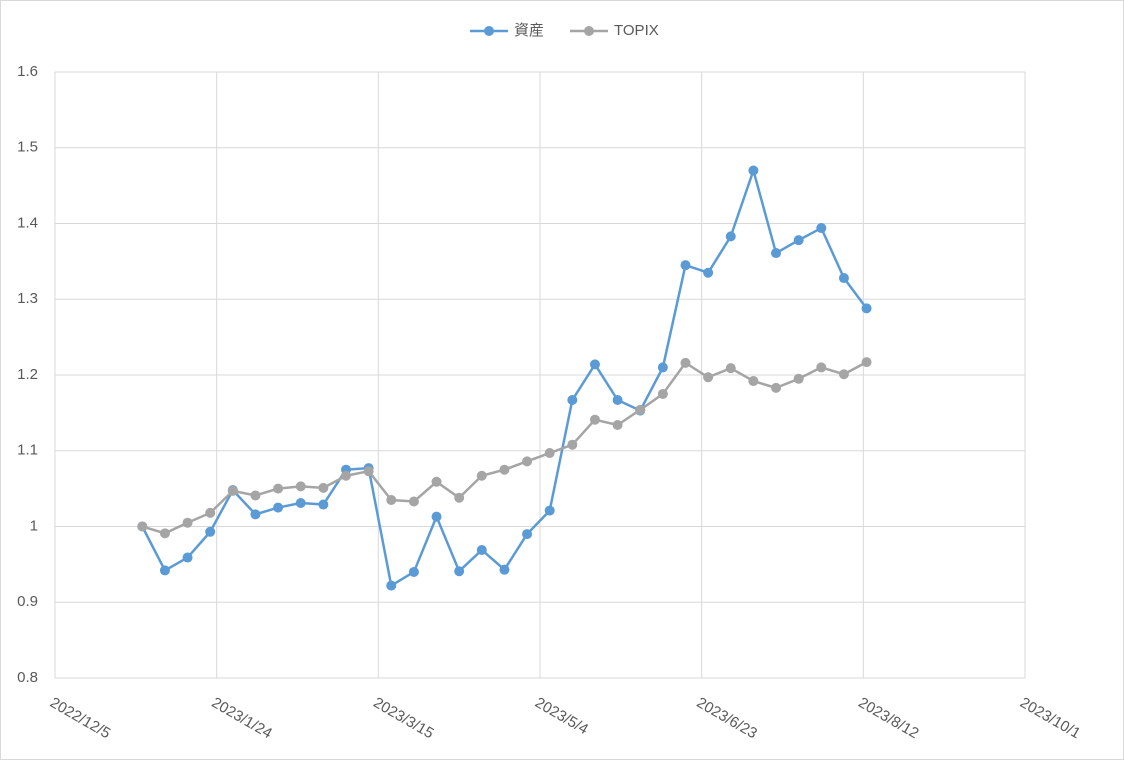 The image size is (1124, 760). I want to click on y-tick-label: 1, so click(34, 525).